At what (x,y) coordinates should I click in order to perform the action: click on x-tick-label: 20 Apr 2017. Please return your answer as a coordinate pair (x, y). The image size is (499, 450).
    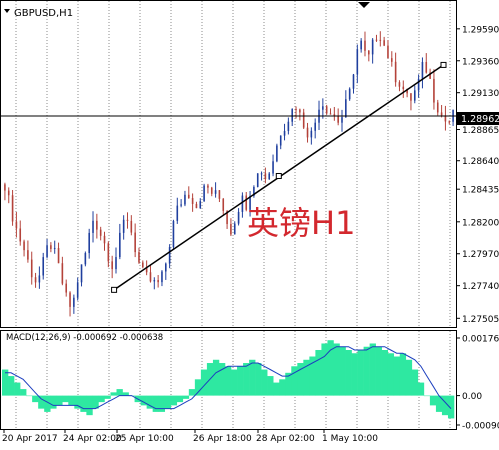
    Looking at the image, I should click on (30, 439).